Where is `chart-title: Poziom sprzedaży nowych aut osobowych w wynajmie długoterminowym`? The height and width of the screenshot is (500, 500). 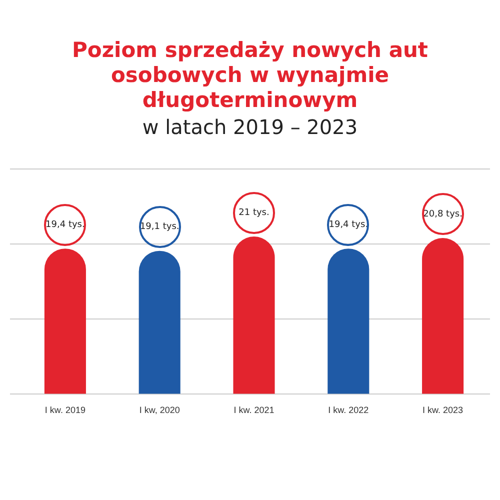
chart-title: Poziom sprzedaży nowych aut osobowych w wynajmie długoterminowym is located at coordinates (250, 75).